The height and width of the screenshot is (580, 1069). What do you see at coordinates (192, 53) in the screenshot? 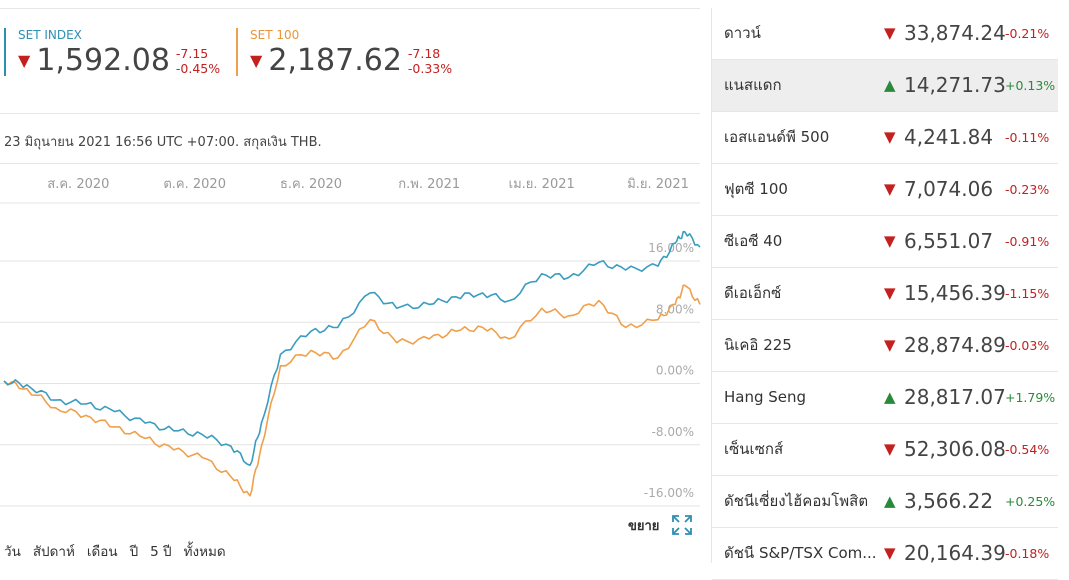
I see `change-points: -7.15` at bounding box center [192, 53].